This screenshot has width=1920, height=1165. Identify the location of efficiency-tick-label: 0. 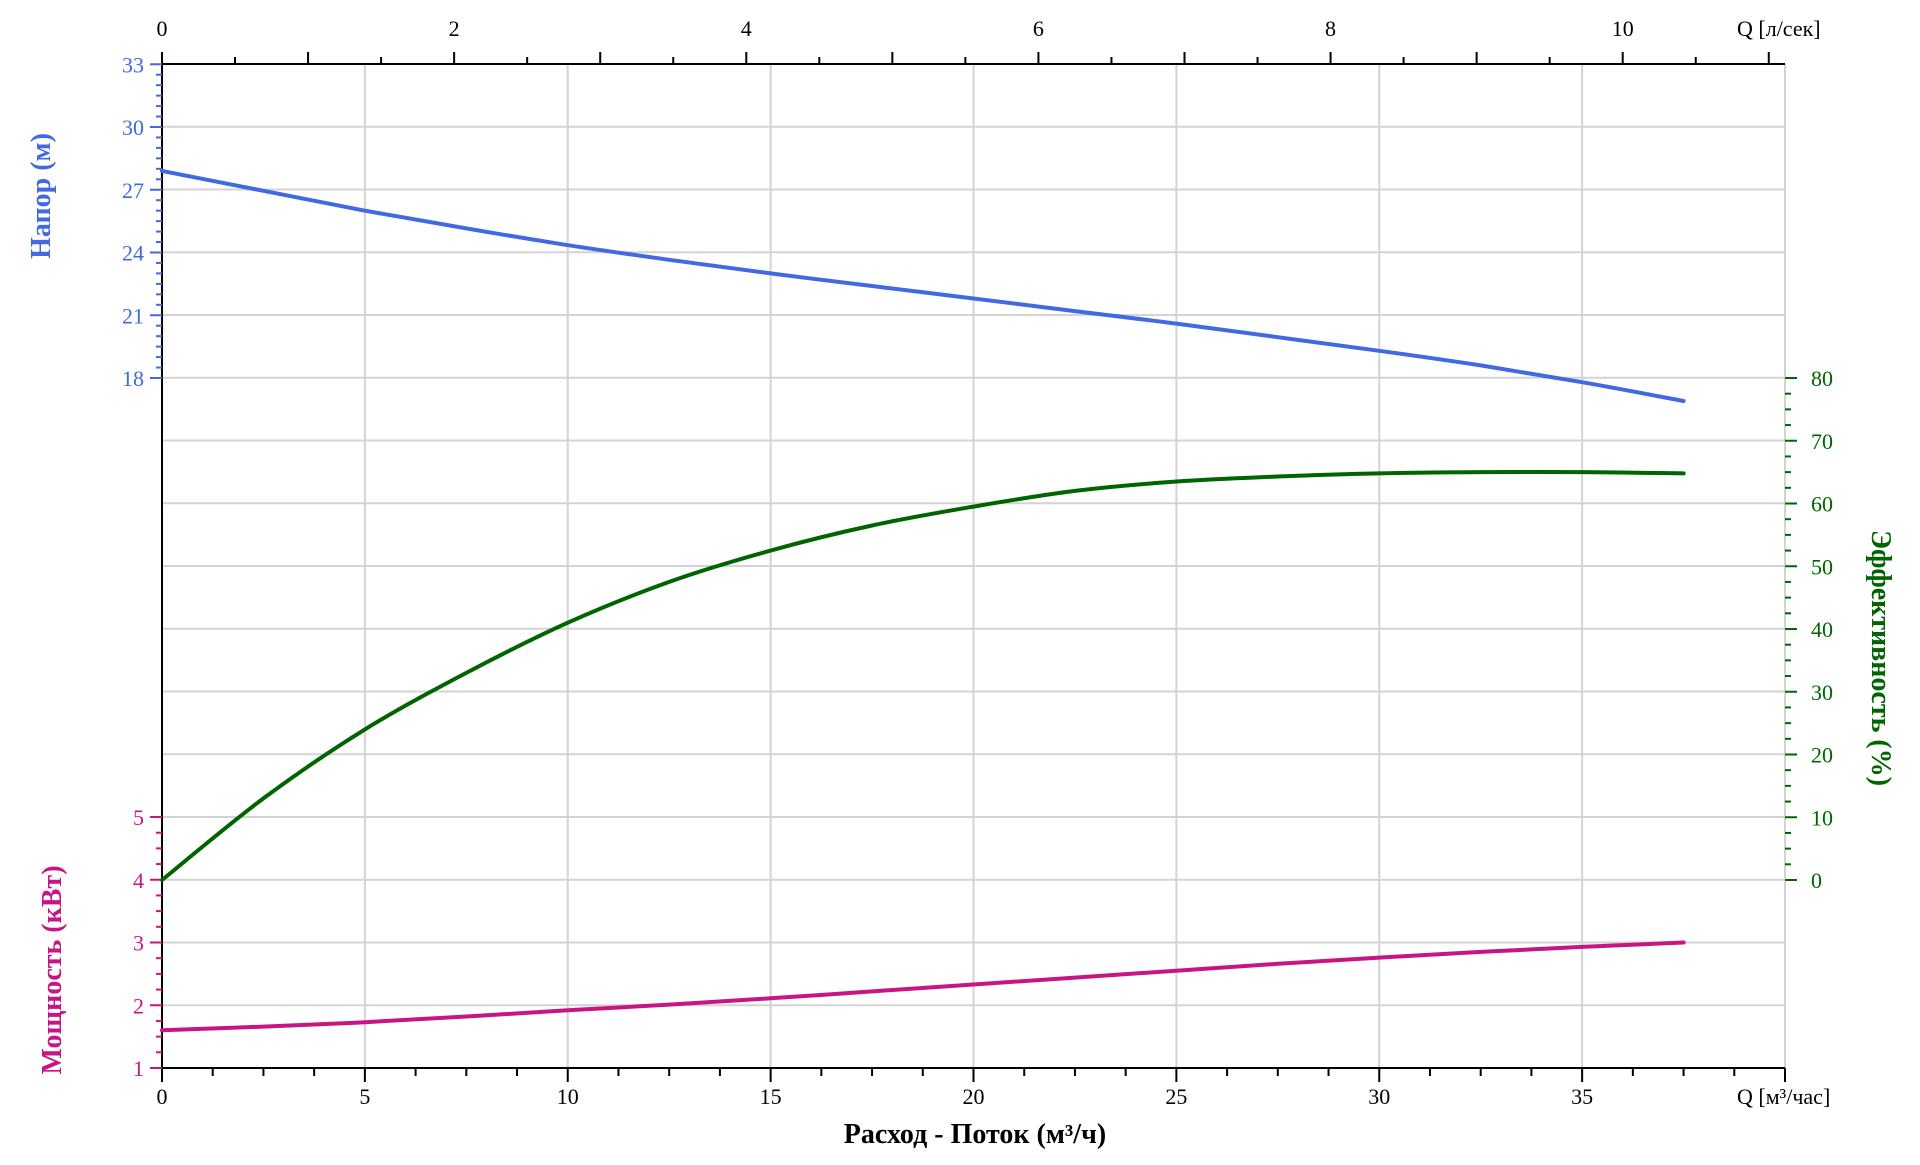
(1816, 880).